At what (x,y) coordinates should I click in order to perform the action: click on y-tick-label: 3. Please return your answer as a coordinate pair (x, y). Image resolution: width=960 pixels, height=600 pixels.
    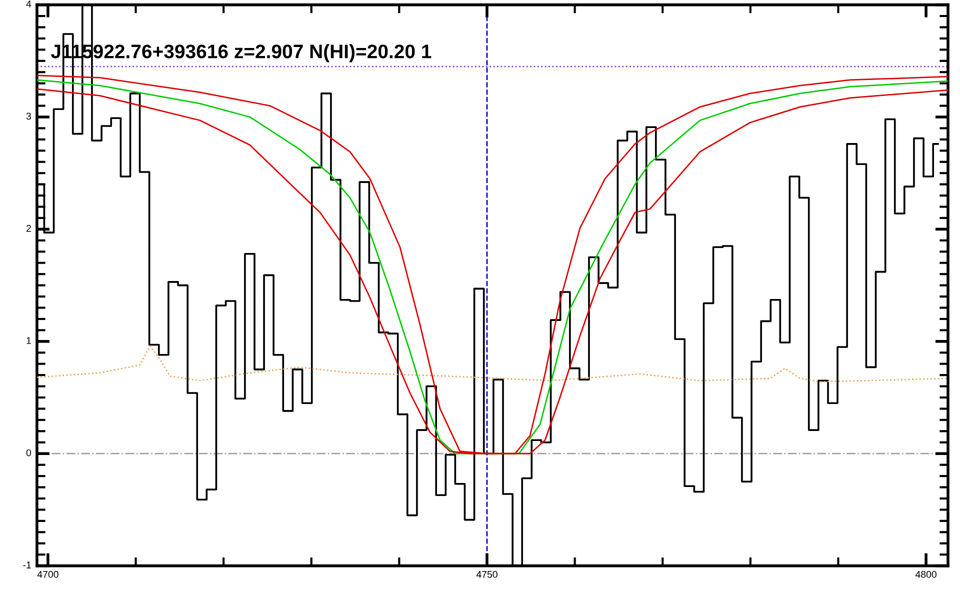
    Looking at the image, I should click on (28, 116).